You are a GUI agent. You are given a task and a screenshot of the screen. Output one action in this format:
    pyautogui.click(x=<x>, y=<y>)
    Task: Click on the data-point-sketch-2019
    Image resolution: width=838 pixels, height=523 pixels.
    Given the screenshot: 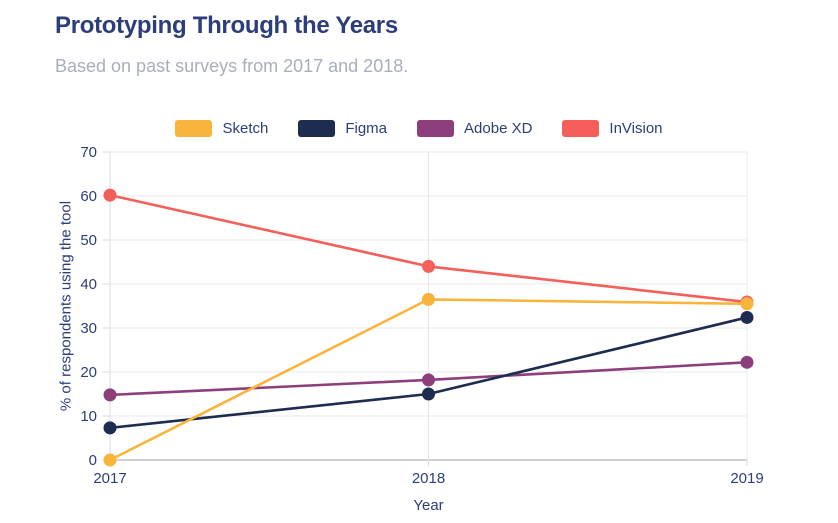 What is the action you would take?
    pyautogui.click(x=747, y=304)
    